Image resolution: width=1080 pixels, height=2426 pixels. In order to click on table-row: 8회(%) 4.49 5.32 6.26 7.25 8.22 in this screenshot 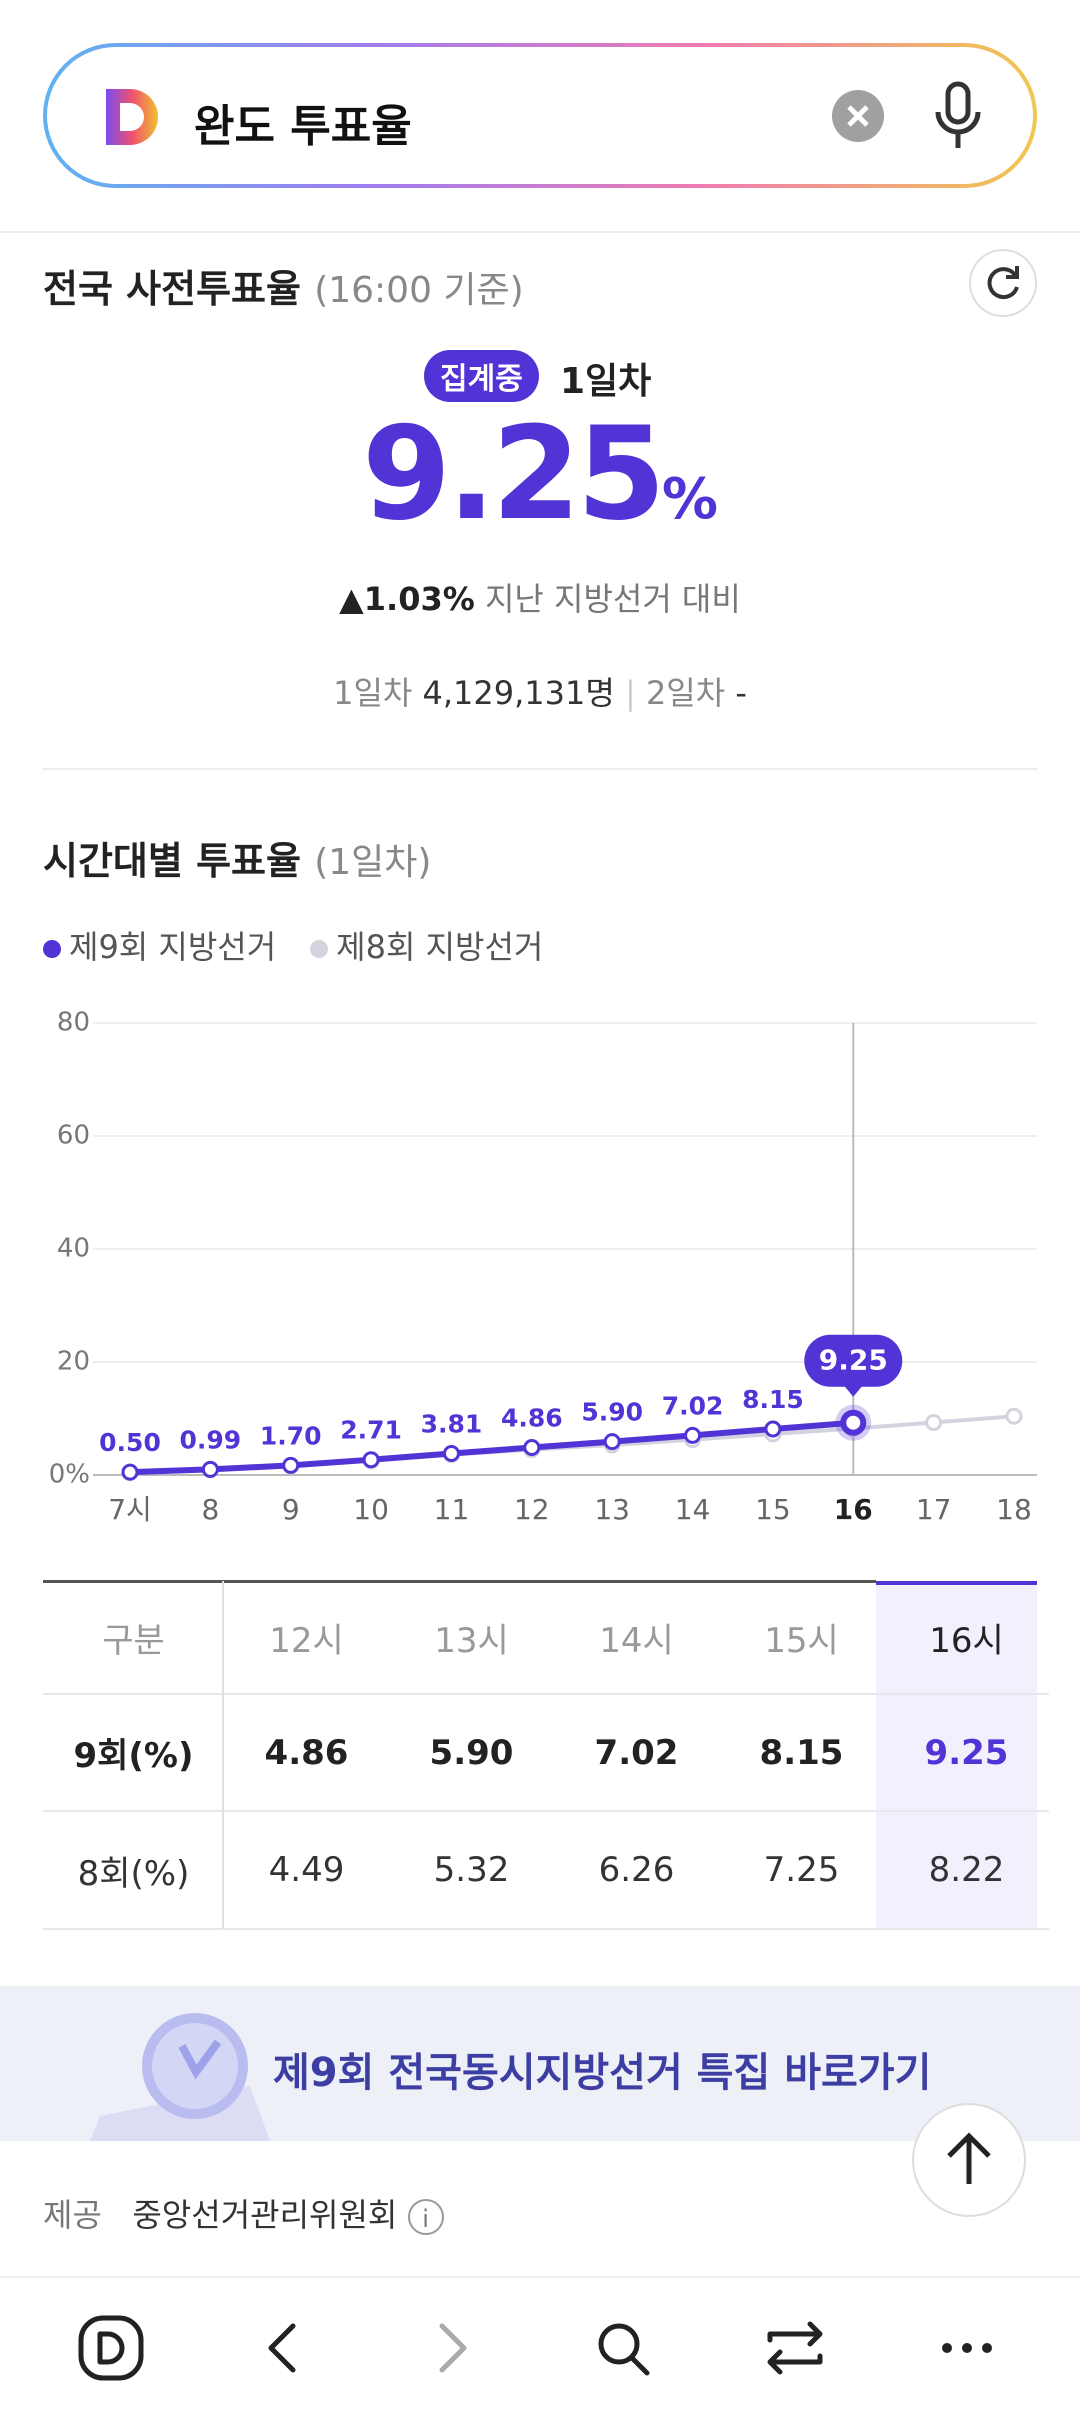, I will do `click(546, 1870)`.